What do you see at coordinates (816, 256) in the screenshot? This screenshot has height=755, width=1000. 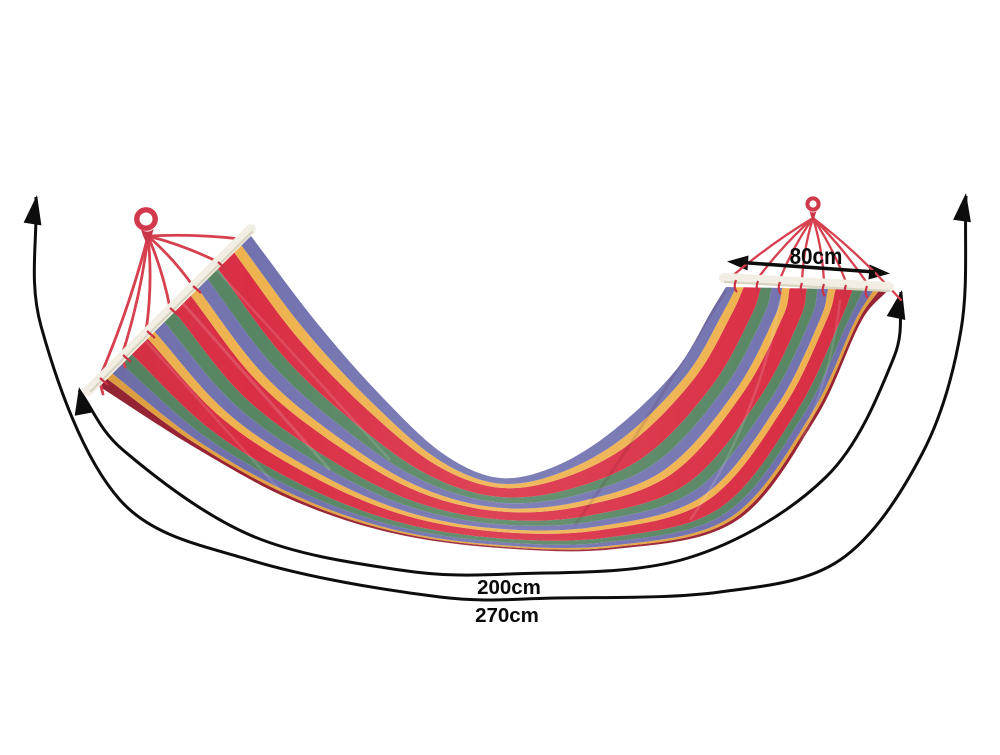 I see `svg-text: 80cm` at bounding box center [816, 256].